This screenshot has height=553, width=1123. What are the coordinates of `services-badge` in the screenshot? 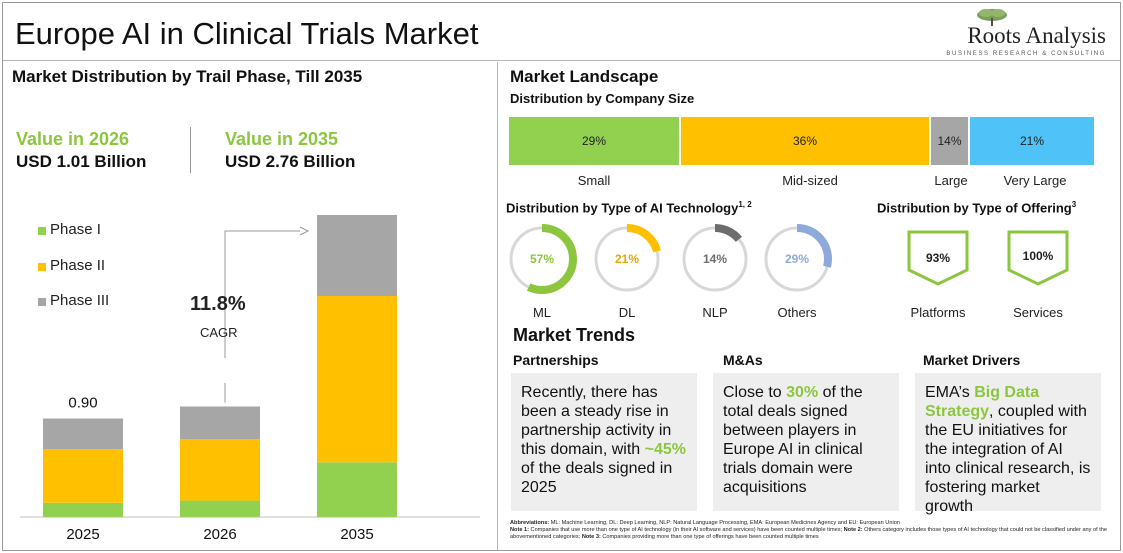 It's located at (1038, 258).